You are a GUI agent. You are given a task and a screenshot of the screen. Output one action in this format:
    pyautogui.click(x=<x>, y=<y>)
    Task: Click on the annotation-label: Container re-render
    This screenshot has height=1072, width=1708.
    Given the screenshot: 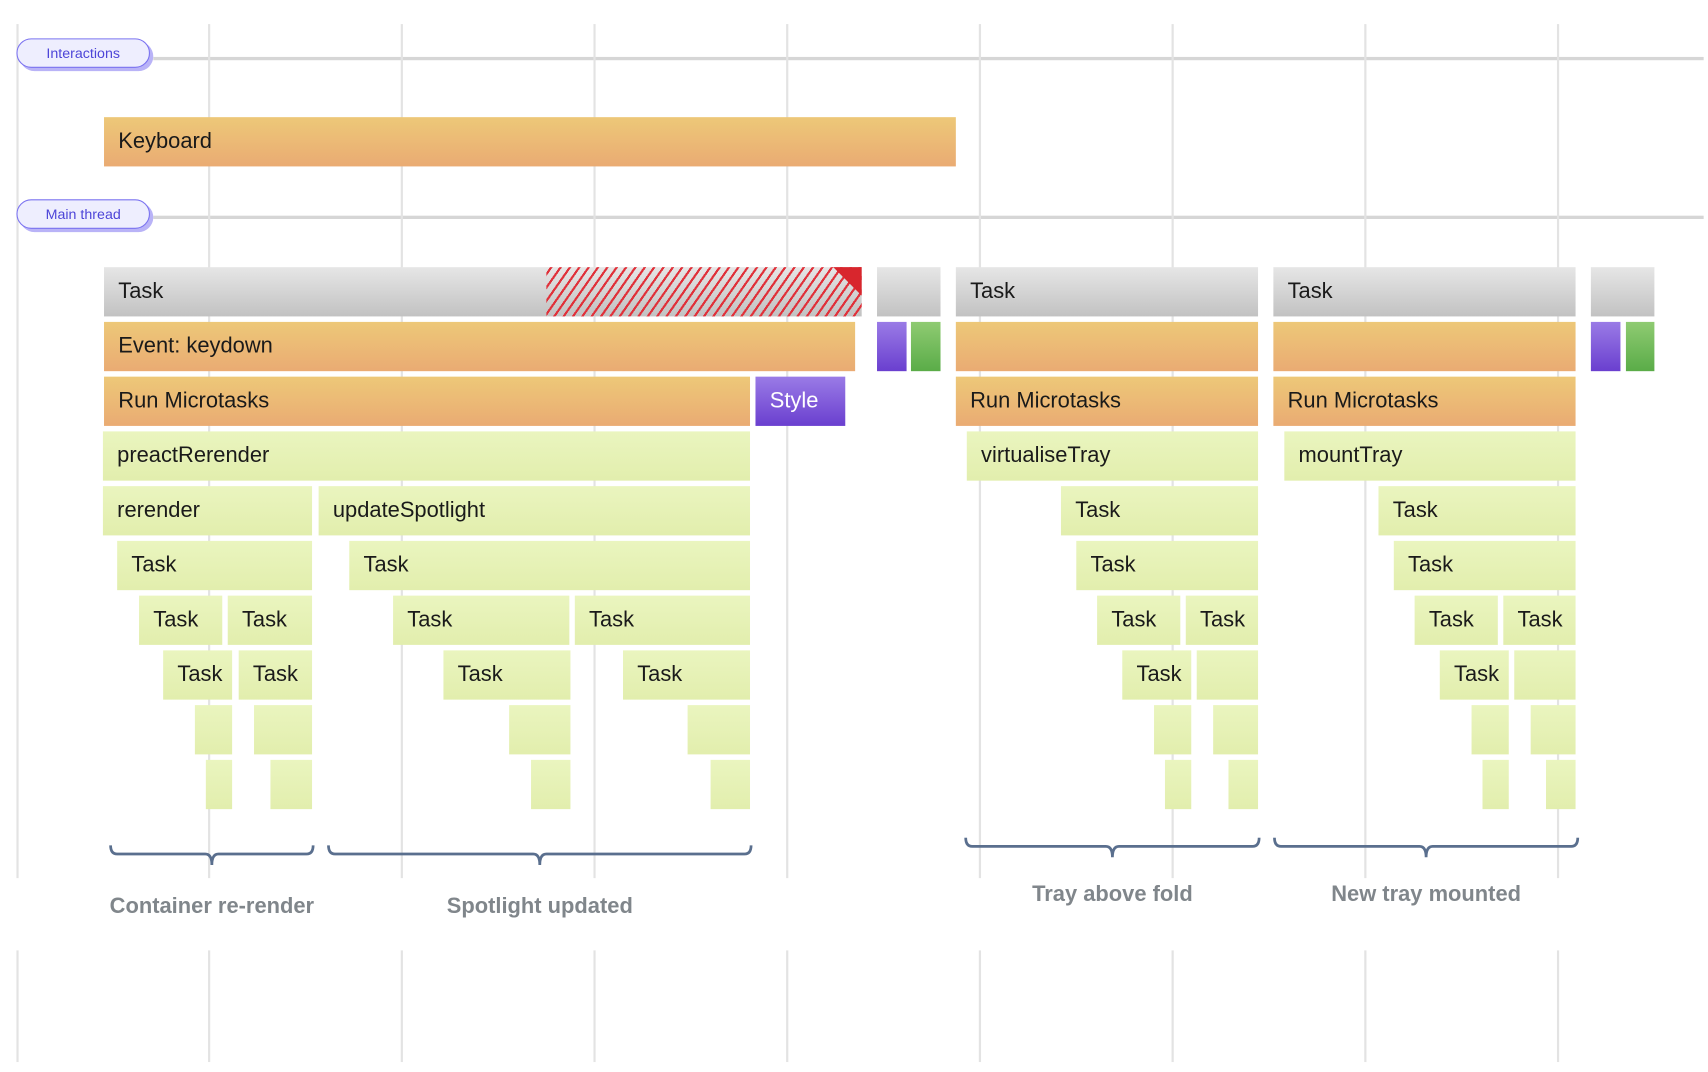 What is the action you would take?
    pyautogui.click(x=212, y=906)
    